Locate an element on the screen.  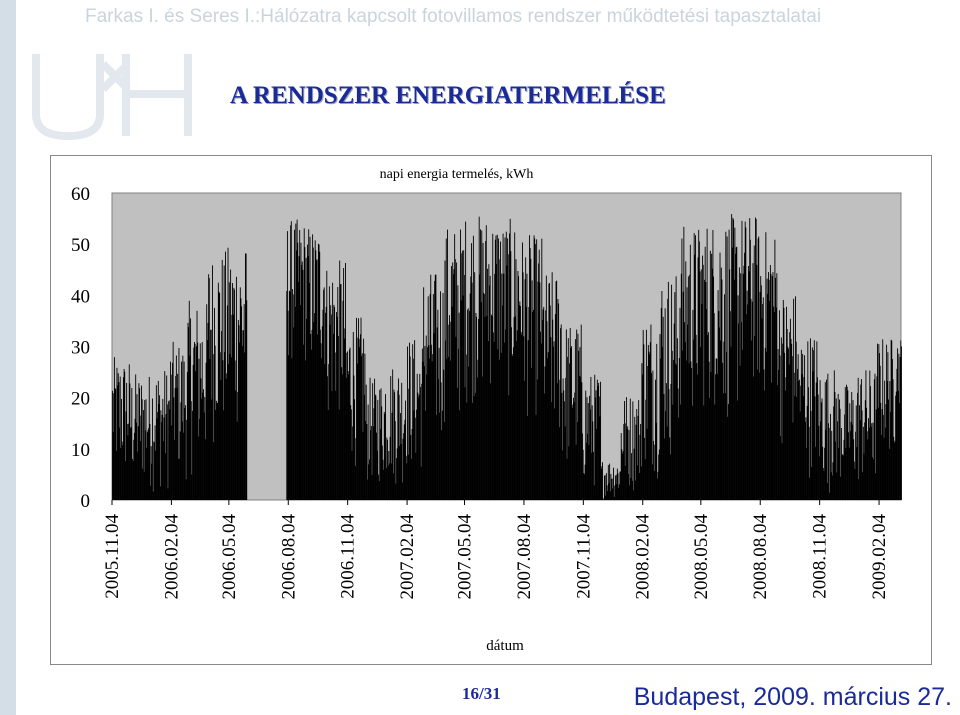
x-tick-label: 2007.11.04 is located at coordinates (583, 556).